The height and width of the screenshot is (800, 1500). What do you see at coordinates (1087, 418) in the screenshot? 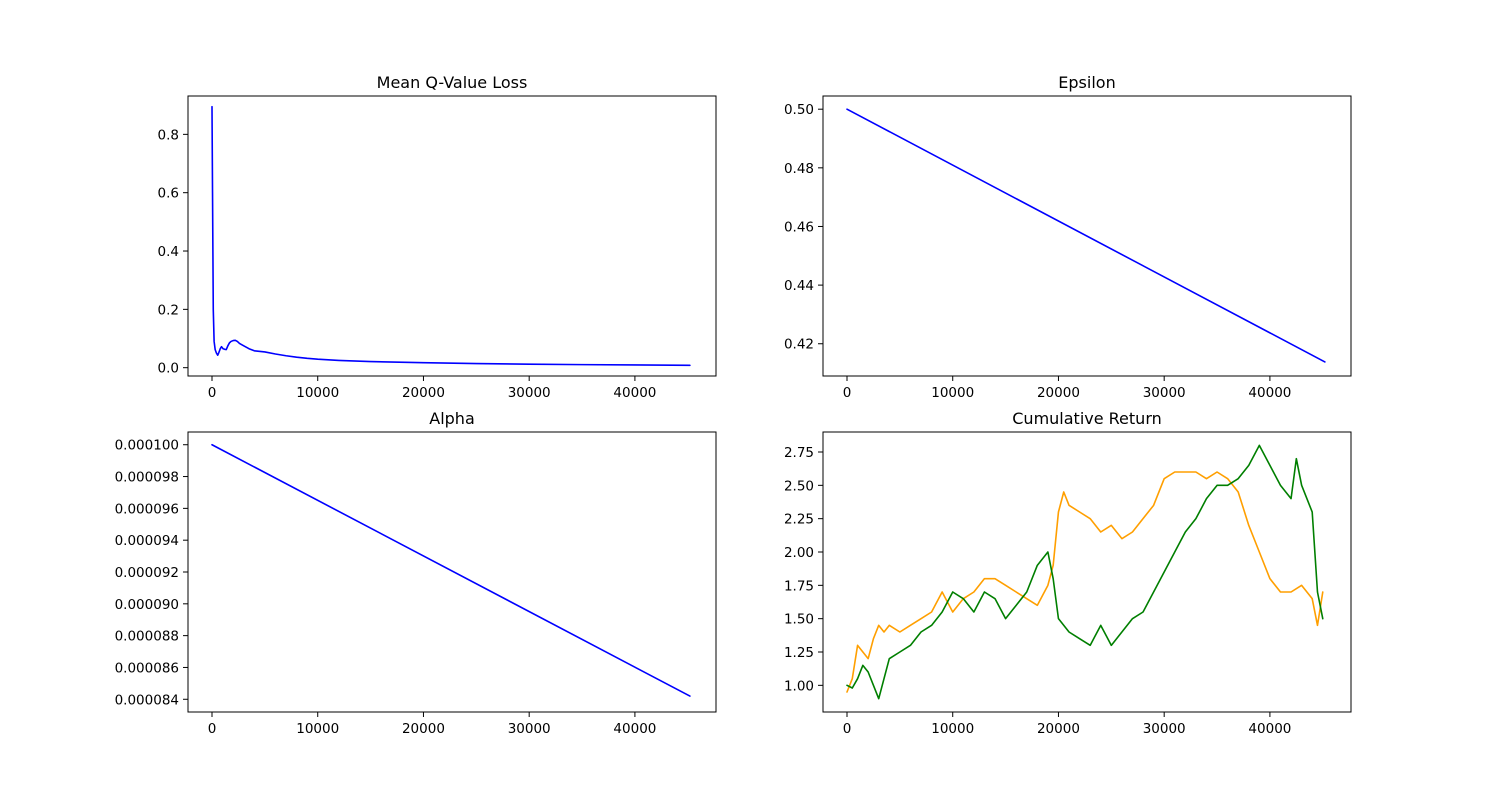
I see `cumulative-return-title: Cumulative Return` at bounding box center [1087, 418].